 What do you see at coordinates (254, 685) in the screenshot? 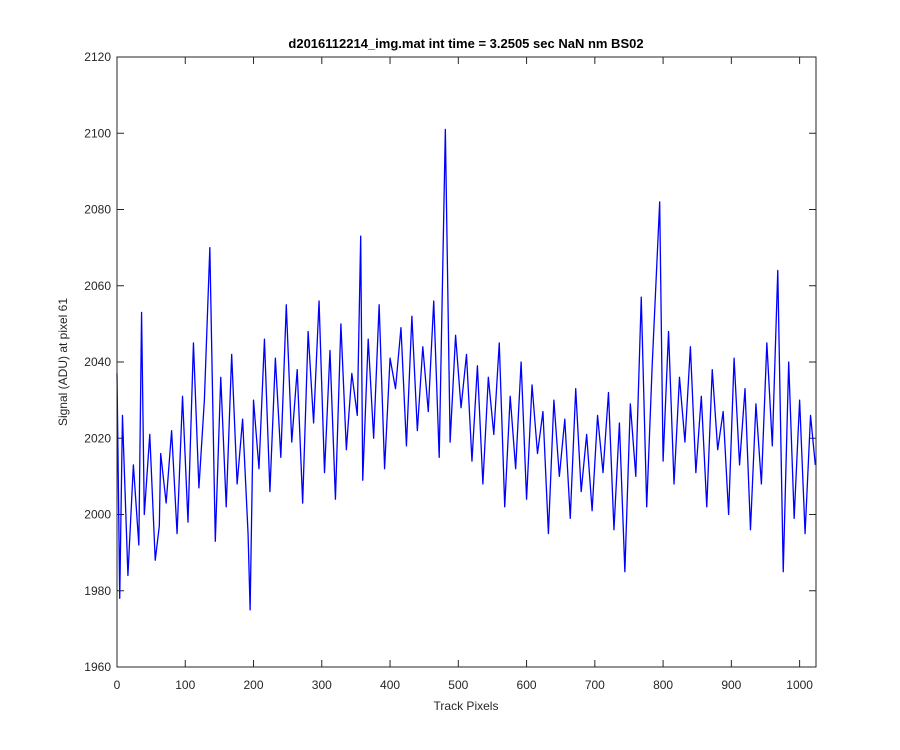
I see `x-tick-label: 200` at bounding box center [254, 685].